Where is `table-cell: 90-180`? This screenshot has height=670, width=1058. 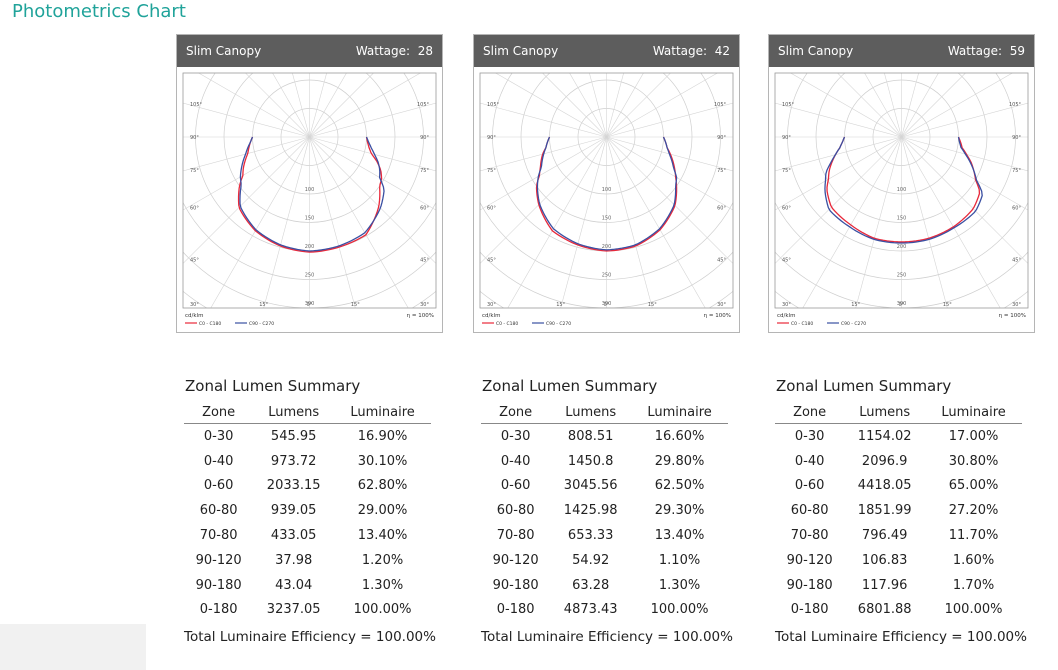
table-cell: 90-180 is located at coordinates (515, 585).